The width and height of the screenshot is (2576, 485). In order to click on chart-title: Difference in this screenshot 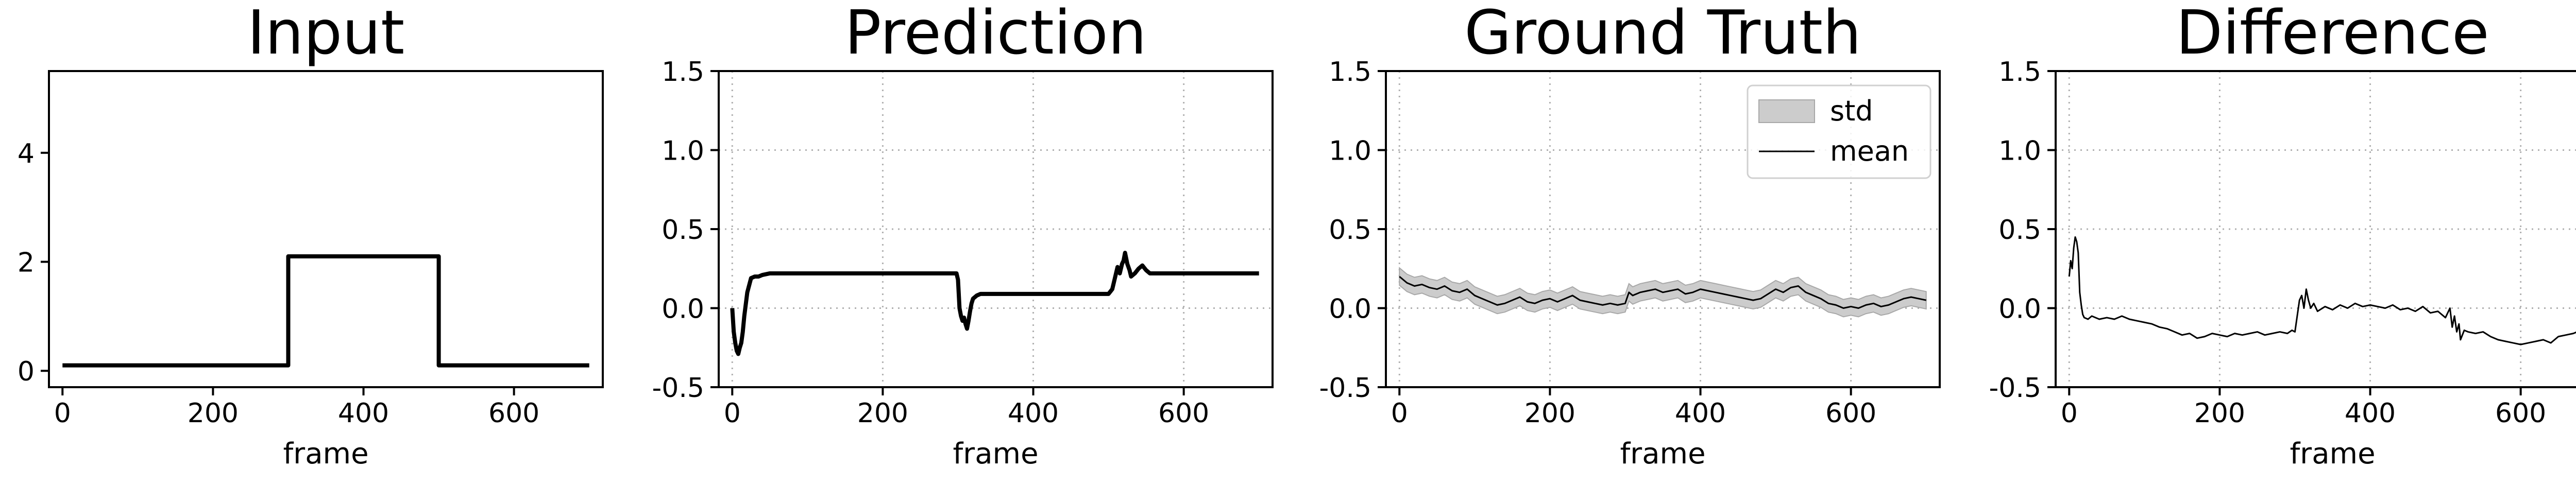, I will do `click(2332, 34)`.